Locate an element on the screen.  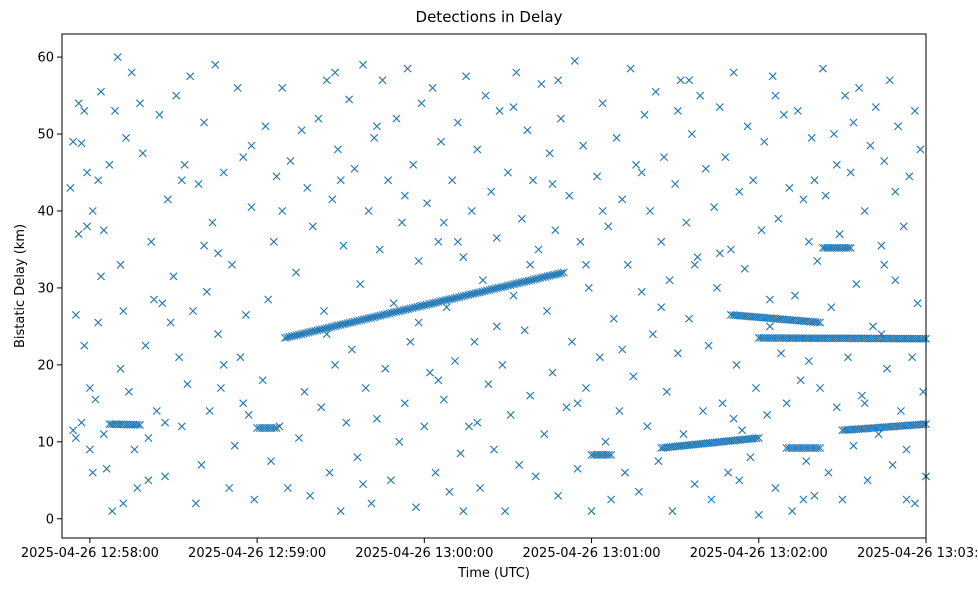
y-axis-label: Bistatic Delay (km) is located at coordinates (20, 286).